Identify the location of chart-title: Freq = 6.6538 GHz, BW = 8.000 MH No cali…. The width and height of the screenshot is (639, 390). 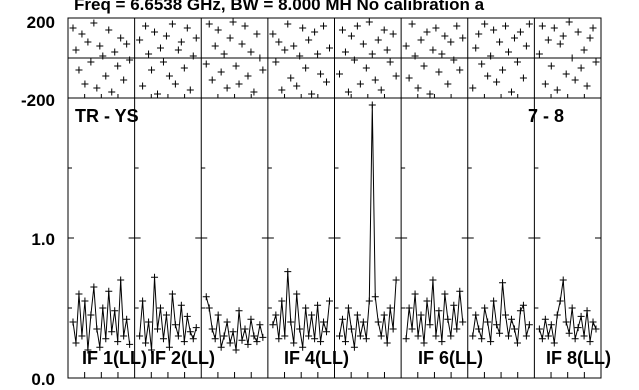
(279, 7).